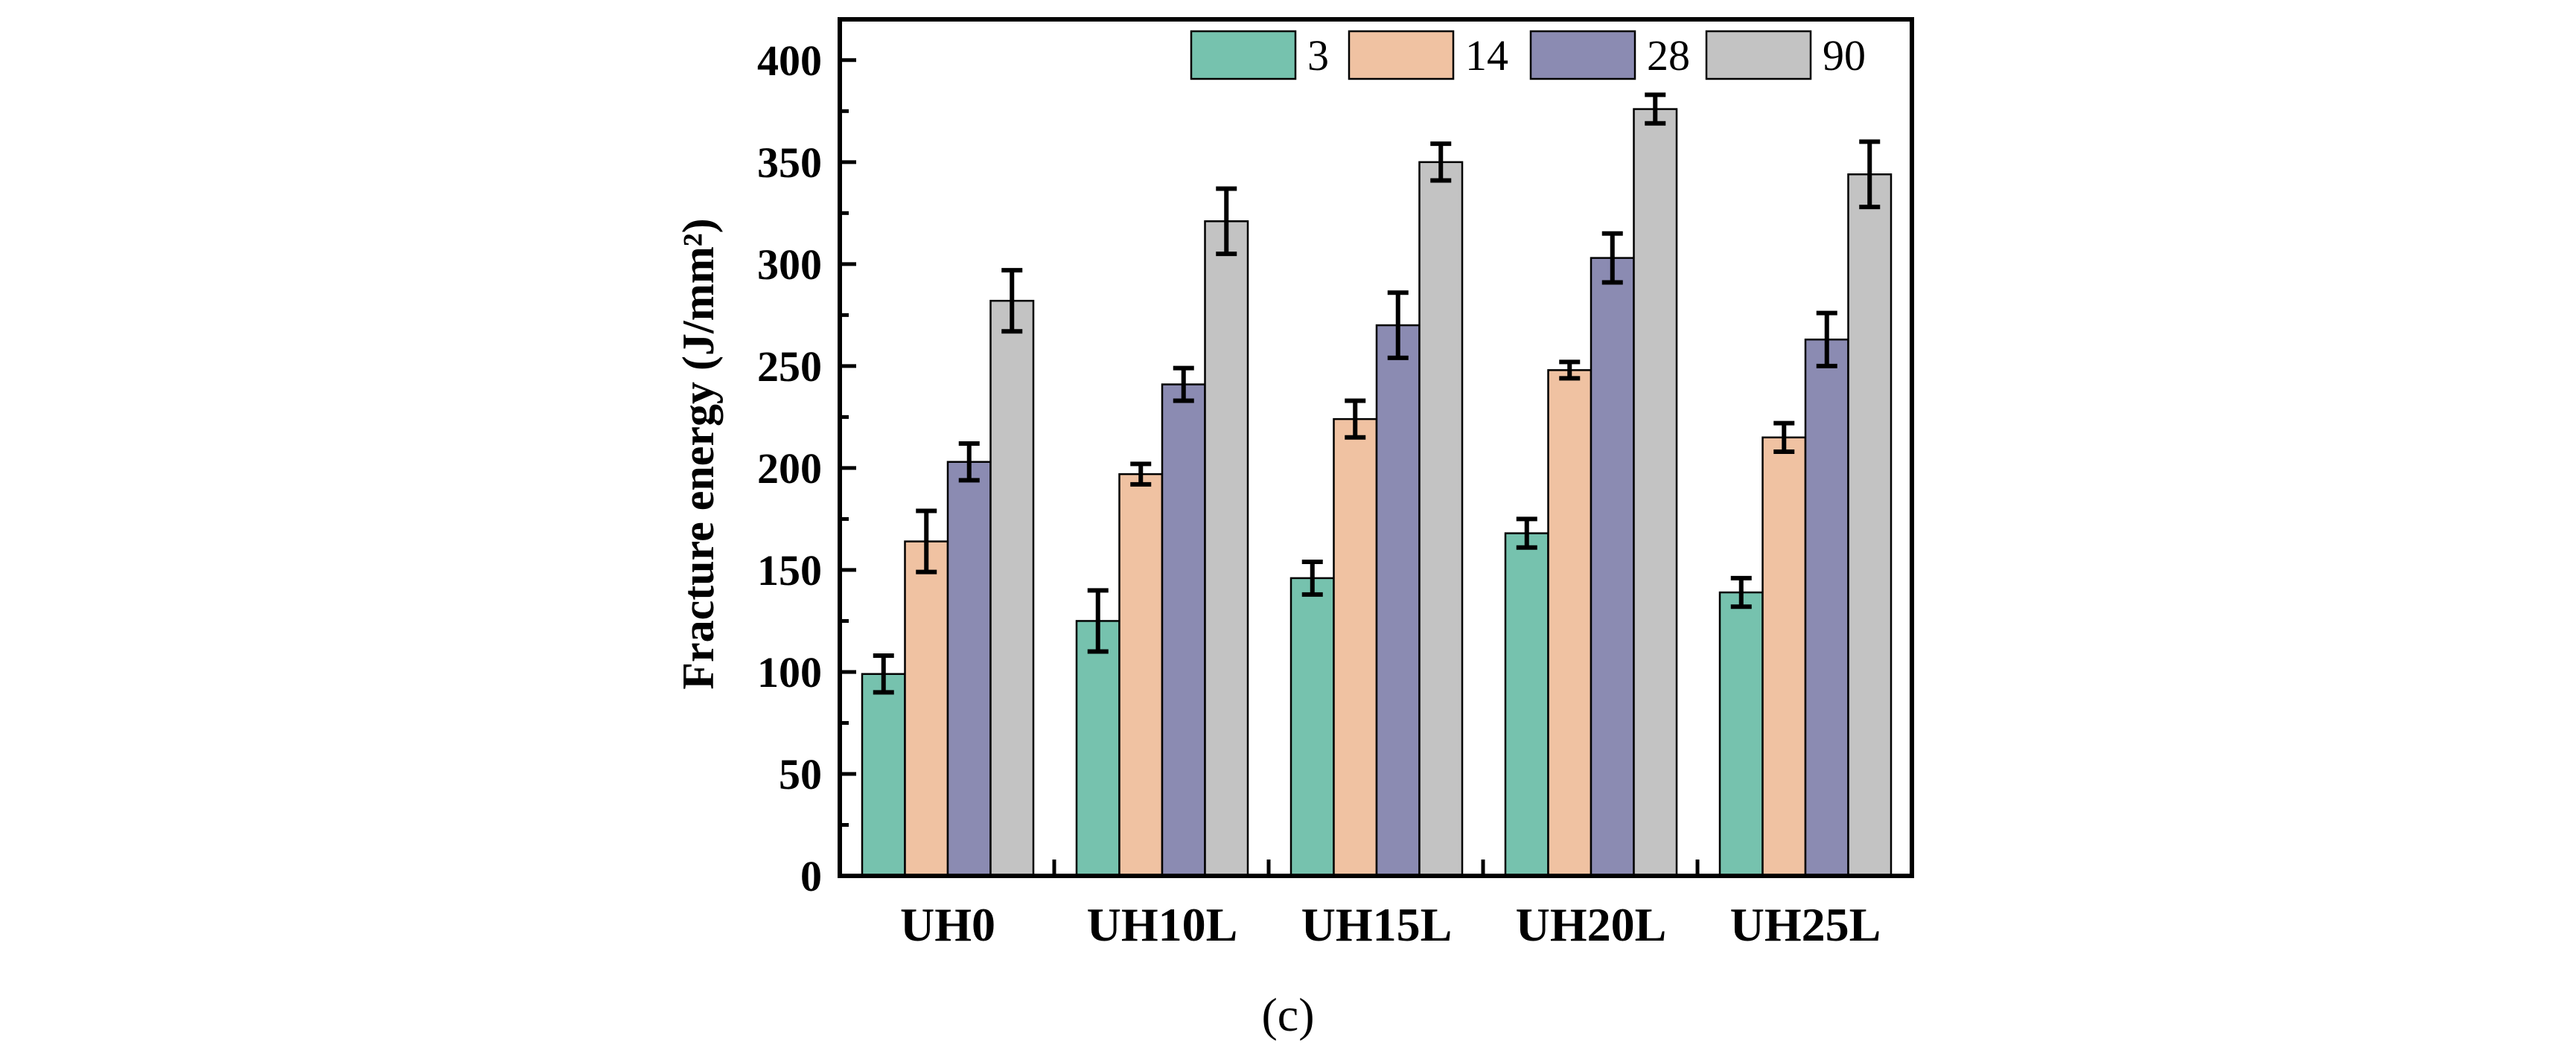 The height and width of the screenshot is (1053, 2576). Describe the element at coordinates (1528, 55) in the screenshot. I see `legend: 3 14 28 90` at that location.